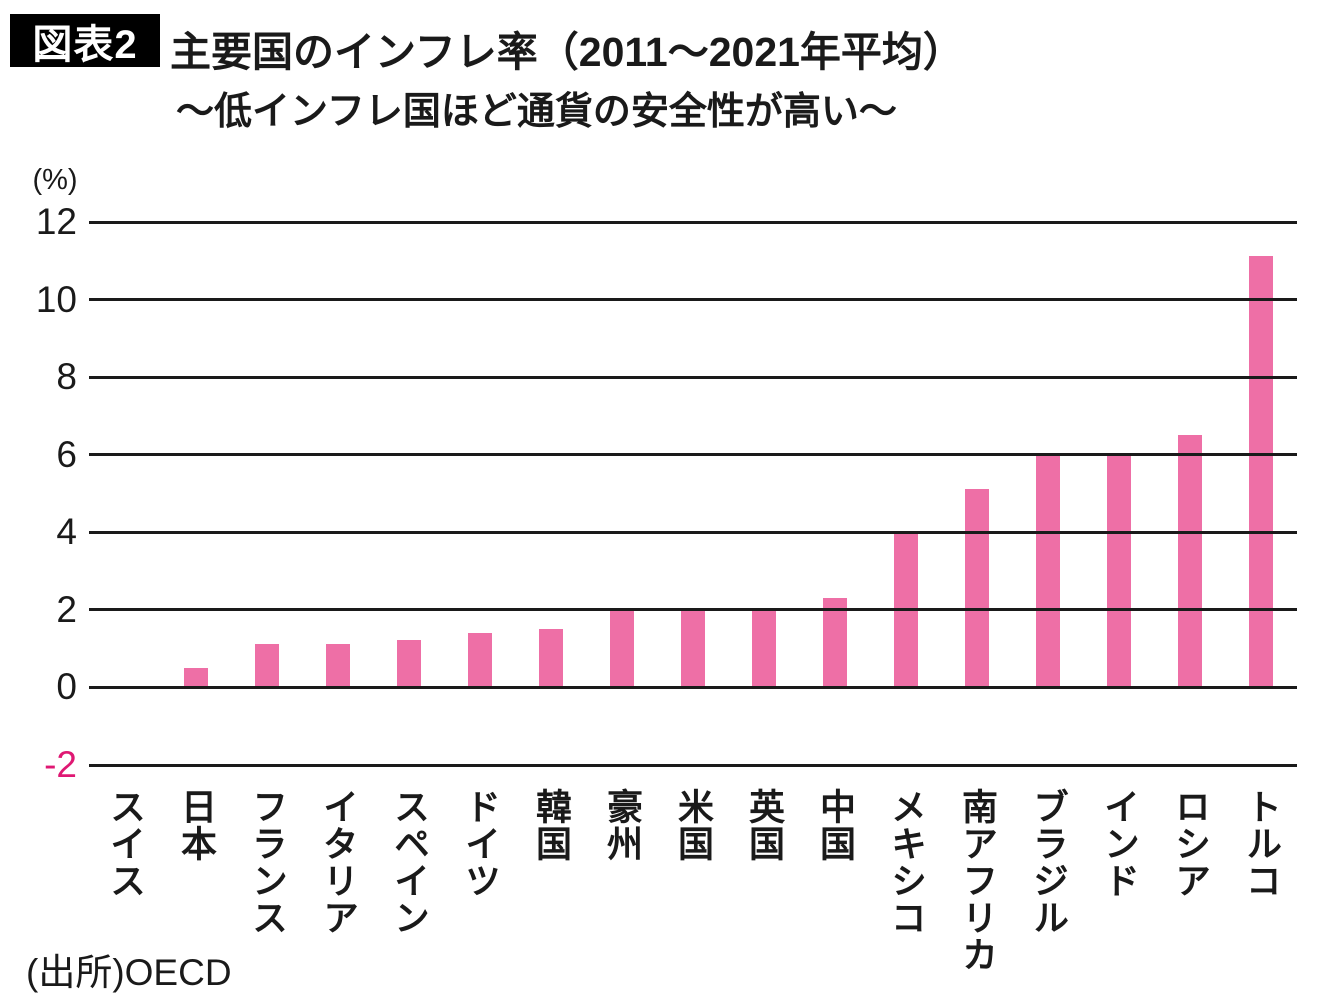 The image size is (1340, 1000). I want to click on chart-title: 主要国のインフレ率（2011〜2021年平均）, so click(567, 52).